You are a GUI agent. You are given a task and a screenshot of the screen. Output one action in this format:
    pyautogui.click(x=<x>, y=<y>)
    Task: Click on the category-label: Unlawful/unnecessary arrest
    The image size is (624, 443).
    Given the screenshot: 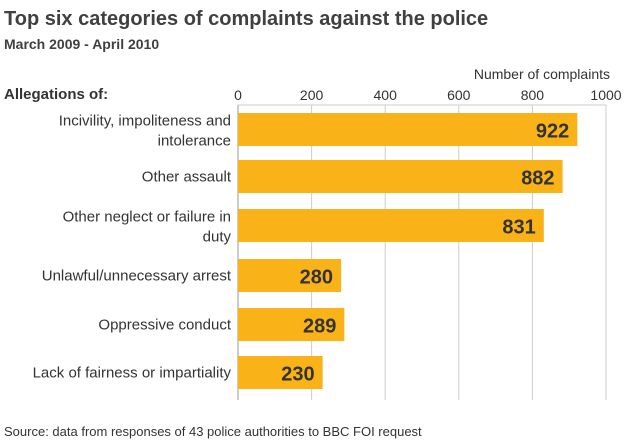 What is the action you would take?
    pyautogui.click(x=137, y=276)
    